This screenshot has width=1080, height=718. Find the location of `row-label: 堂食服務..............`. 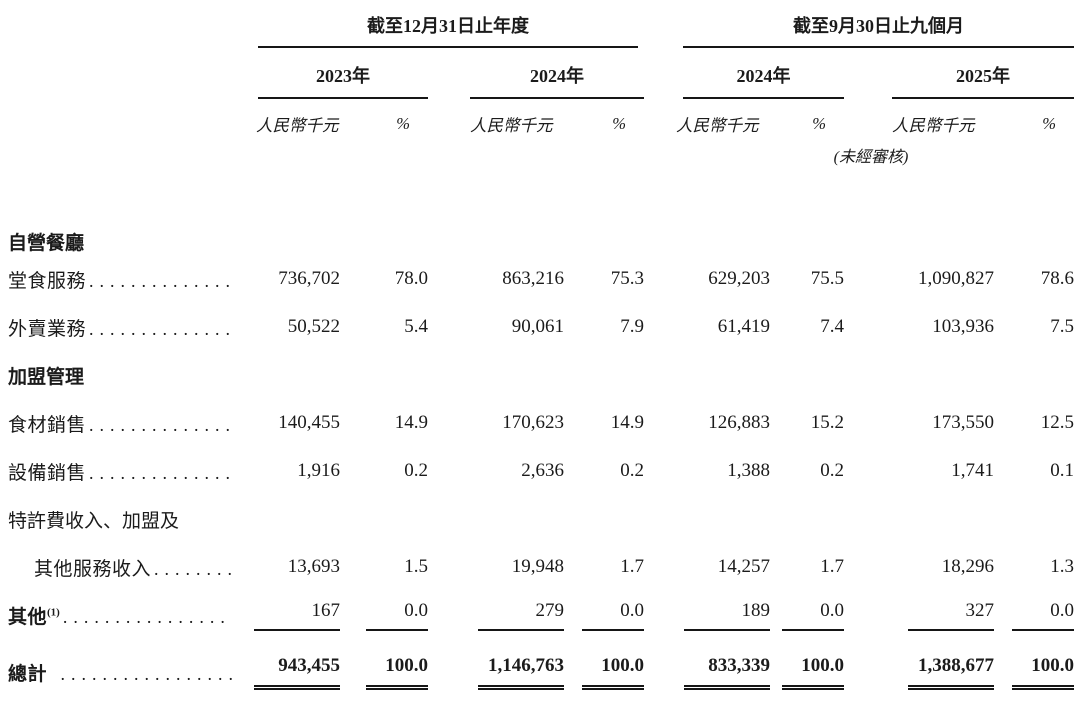

row-label: 堂食服務.............. is located at coordinates (123, 279).